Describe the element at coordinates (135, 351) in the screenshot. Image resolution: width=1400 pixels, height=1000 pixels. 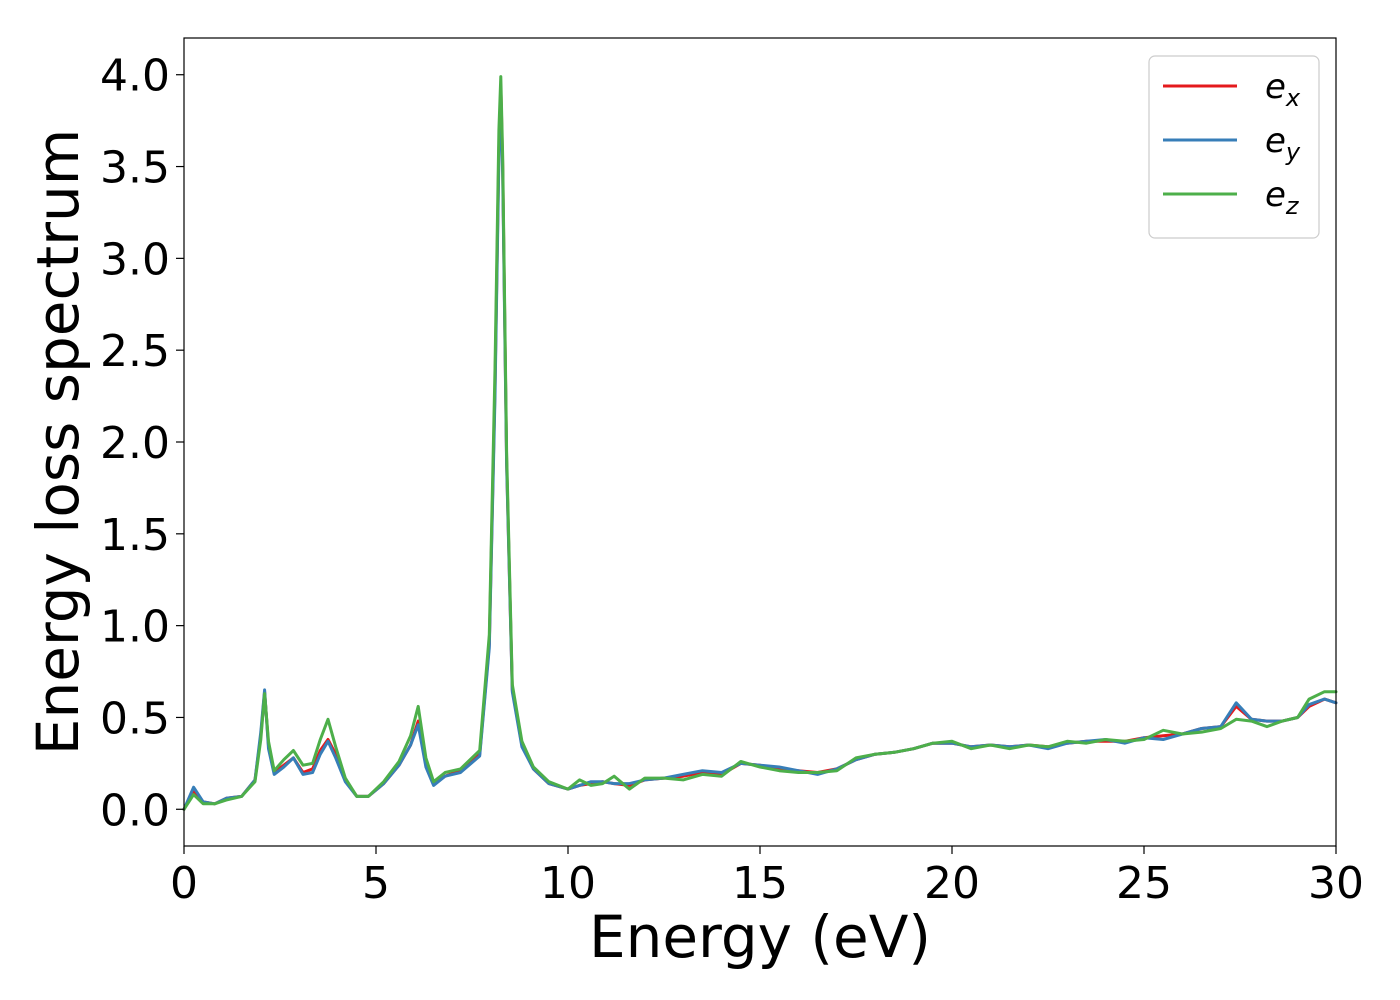
I see `y-tick-label: 2.5` at that location.